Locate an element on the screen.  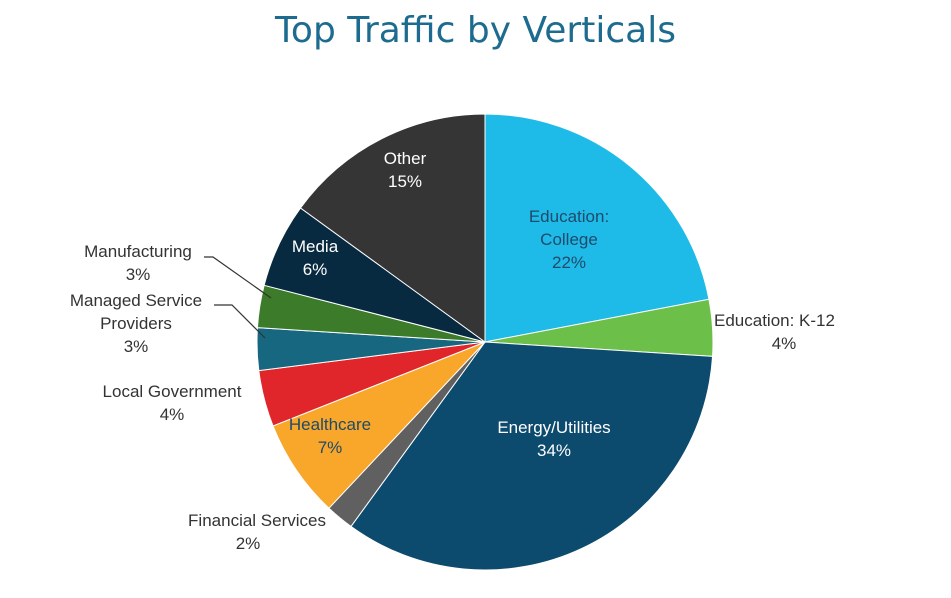
slice-value-9: 15% is located at coordinates (405, 181).